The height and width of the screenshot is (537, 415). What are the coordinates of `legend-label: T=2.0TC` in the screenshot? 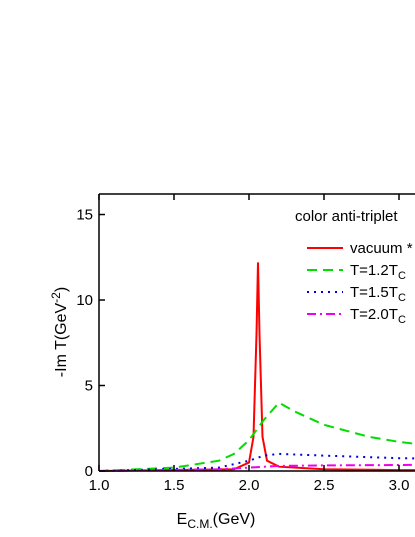 It's located at (378, 316).